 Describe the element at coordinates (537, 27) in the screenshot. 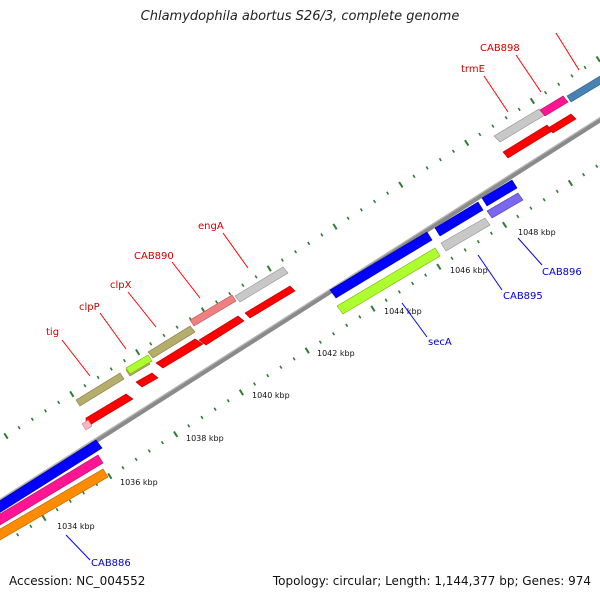

I see `gene-label-CAB899: CAB899` at that location.